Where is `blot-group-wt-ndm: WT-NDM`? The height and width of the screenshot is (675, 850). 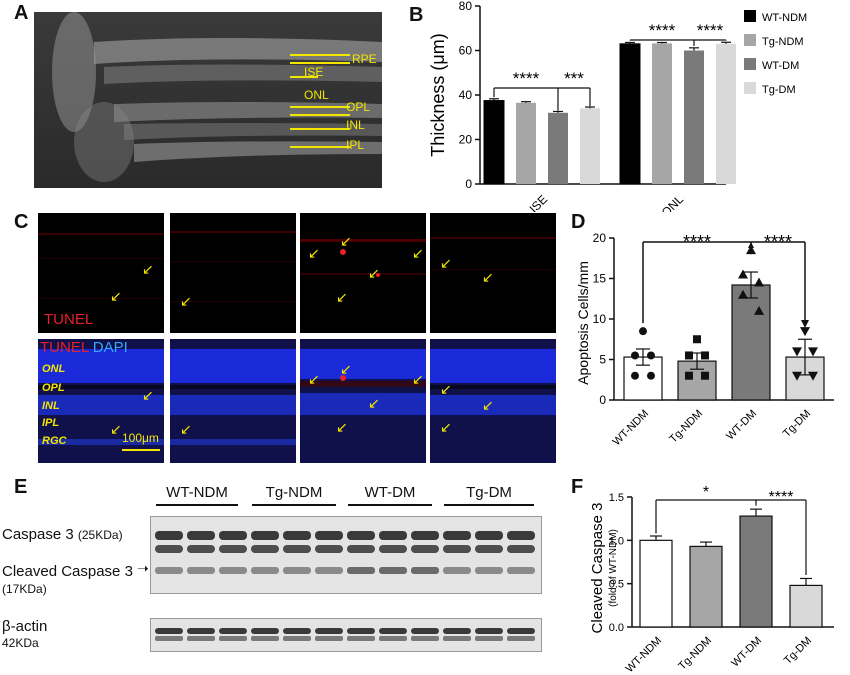 blot-group-wt-ndm: WT-NDM is located at coordinates (197, 492).